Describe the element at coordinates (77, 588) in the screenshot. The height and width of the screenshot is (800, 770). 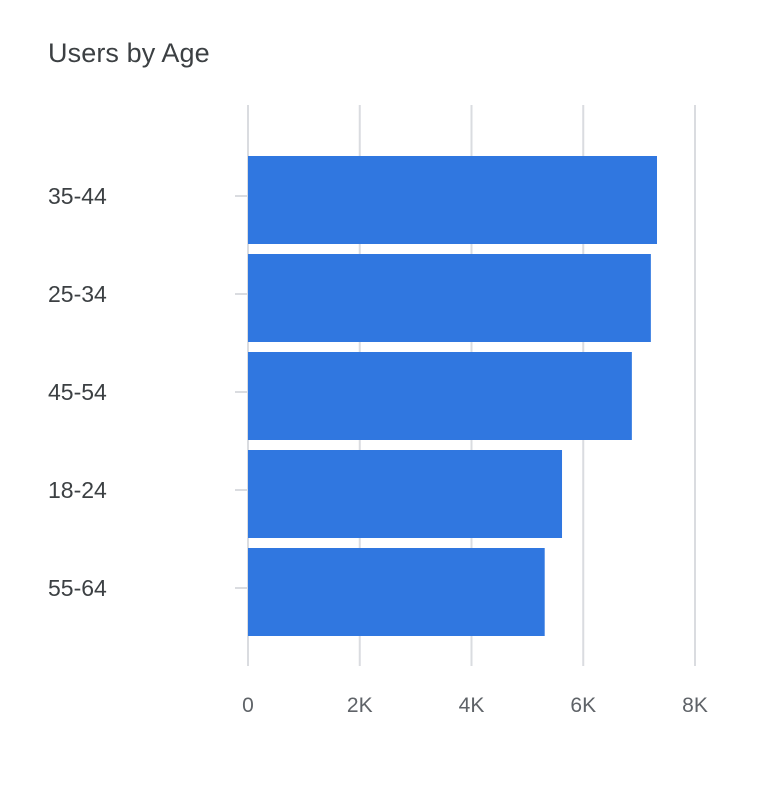
I see `category-label: 55-64` at that location.